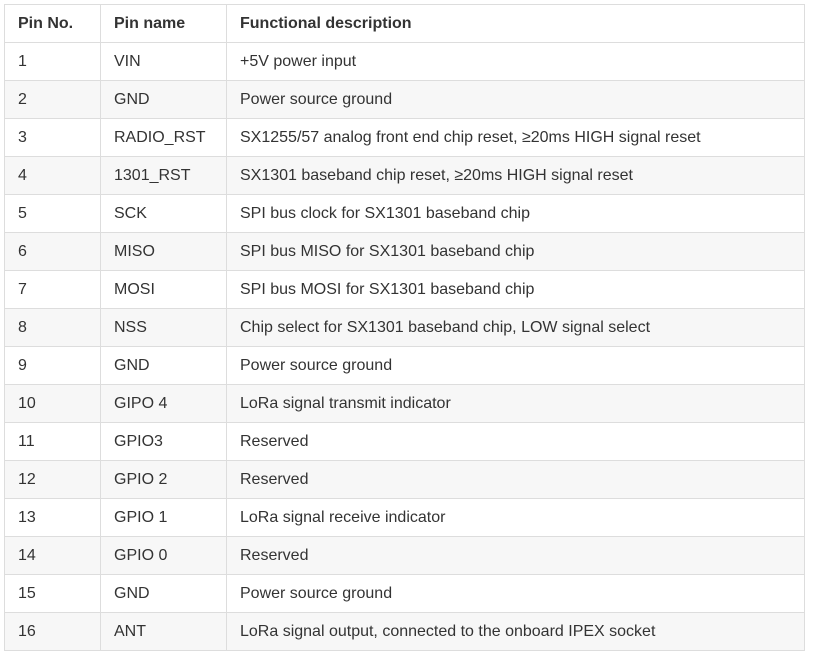  Describe the element at coordinates (515, 289) in the screenshot. I see `cell-functional-description: SPI bus MOSI for SX1301 baseband chip` at that location.